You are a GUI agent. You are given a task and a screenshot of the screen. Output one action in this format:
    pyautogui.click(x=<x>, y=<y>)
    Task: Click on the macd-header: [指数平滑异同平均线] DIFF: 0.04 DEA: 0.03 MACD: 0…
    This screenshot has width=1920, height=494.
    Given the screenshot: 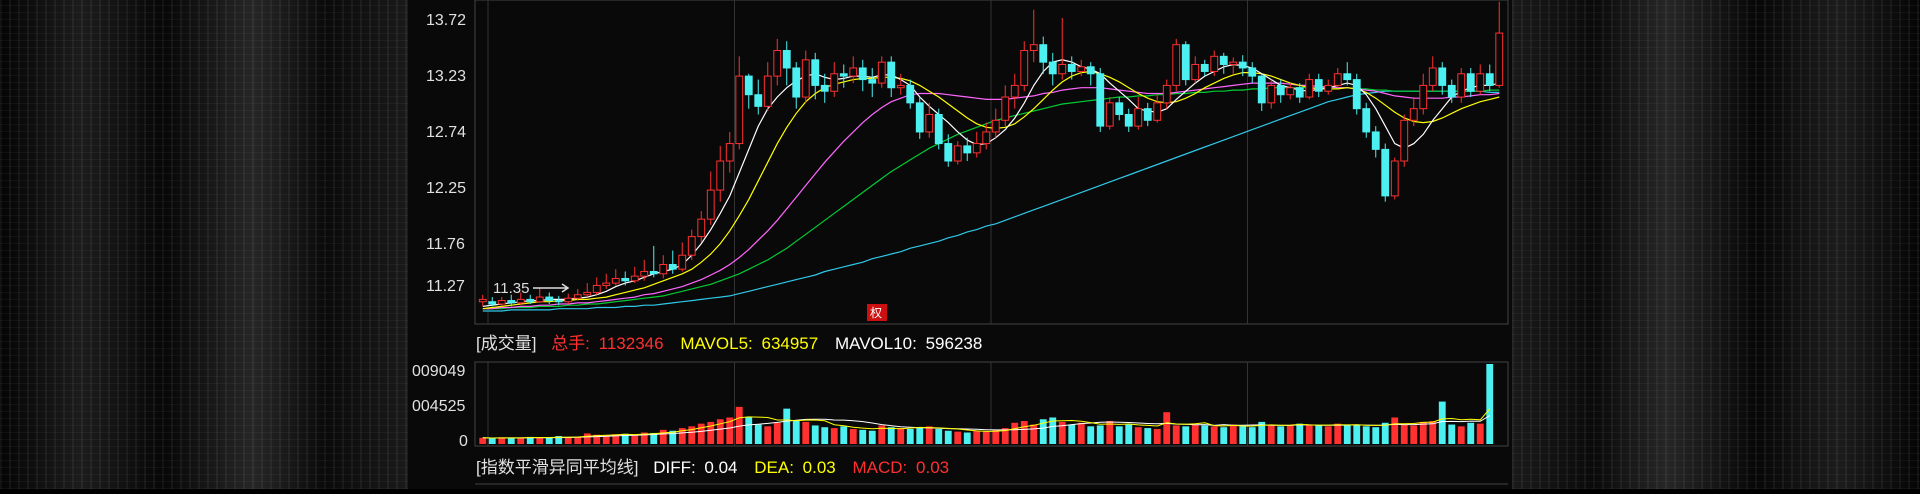 What is the action you would take?
    pyautogui.click(x=712, y=467)
    